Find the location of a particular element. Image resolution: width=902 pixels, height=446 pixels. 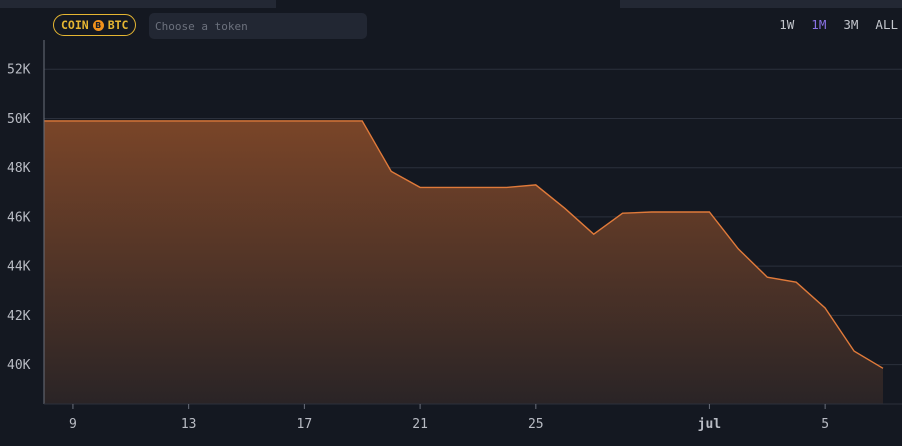

x-tick-label: 25 is located at coordinates (536, 424).